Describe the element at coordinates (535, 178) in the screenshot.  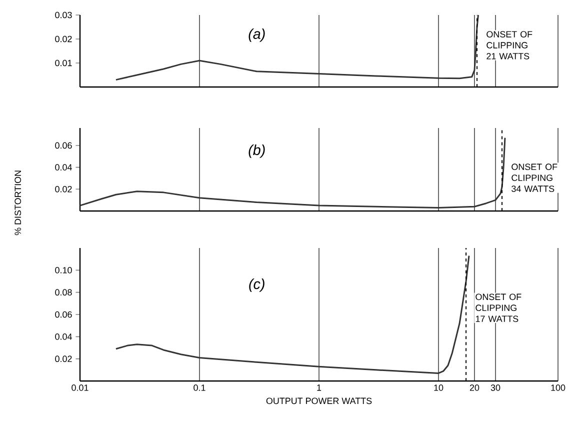
I see `ref-line-label: ONSET OF CLIPPING 34 WATTS` at that location.